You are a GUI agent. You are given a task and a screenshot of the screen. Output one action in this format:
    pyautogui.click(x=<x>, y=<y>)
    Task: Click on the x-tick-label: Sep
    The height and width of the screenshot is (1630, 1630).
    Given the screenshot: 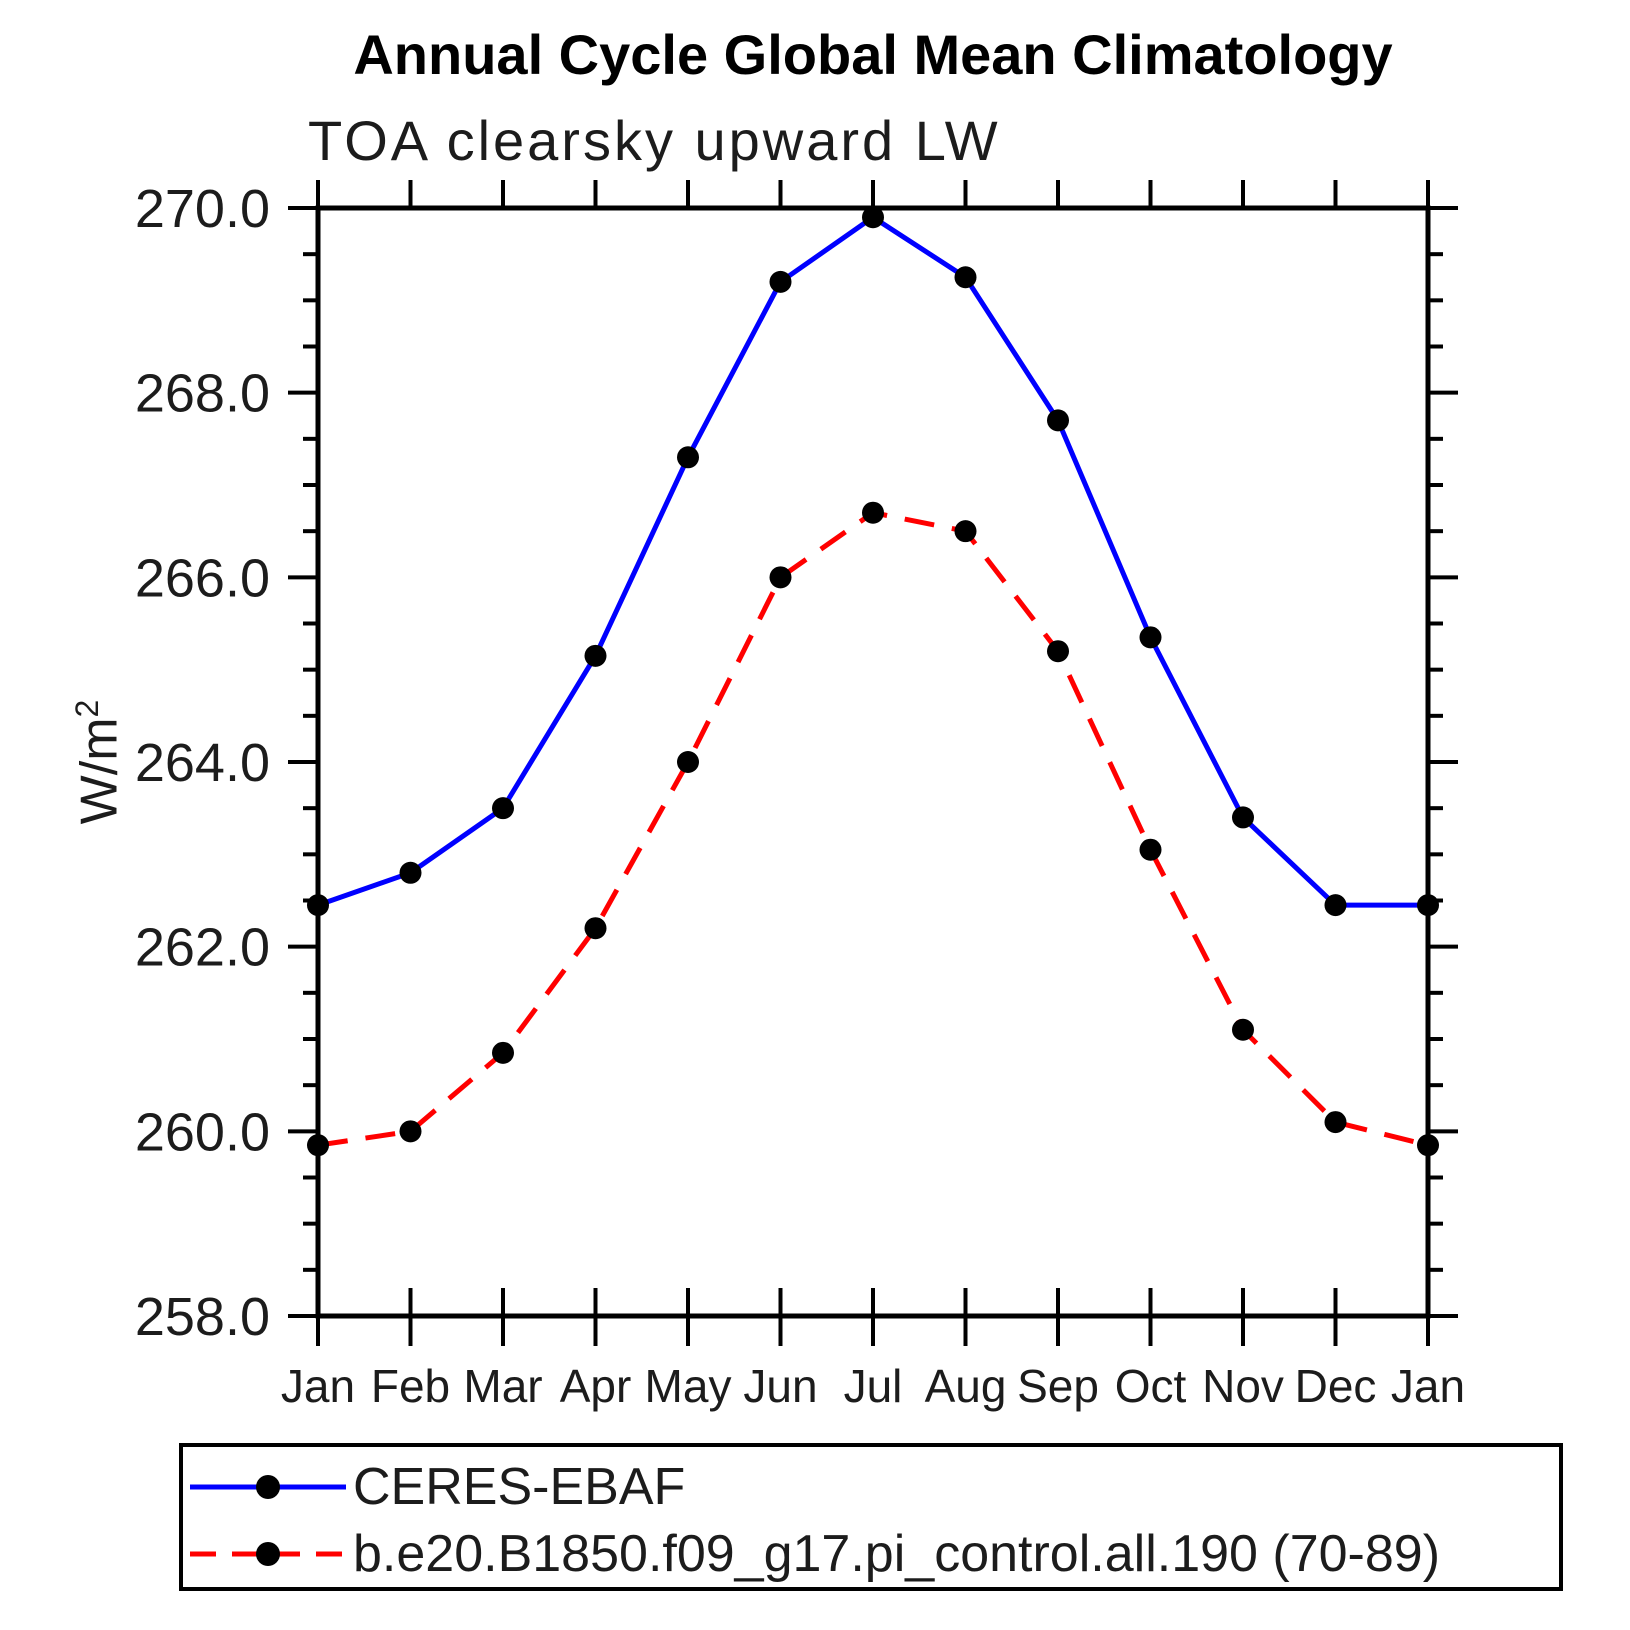 What is the action you would take?
    pyautogui.click(x=1058, y=1386)
    